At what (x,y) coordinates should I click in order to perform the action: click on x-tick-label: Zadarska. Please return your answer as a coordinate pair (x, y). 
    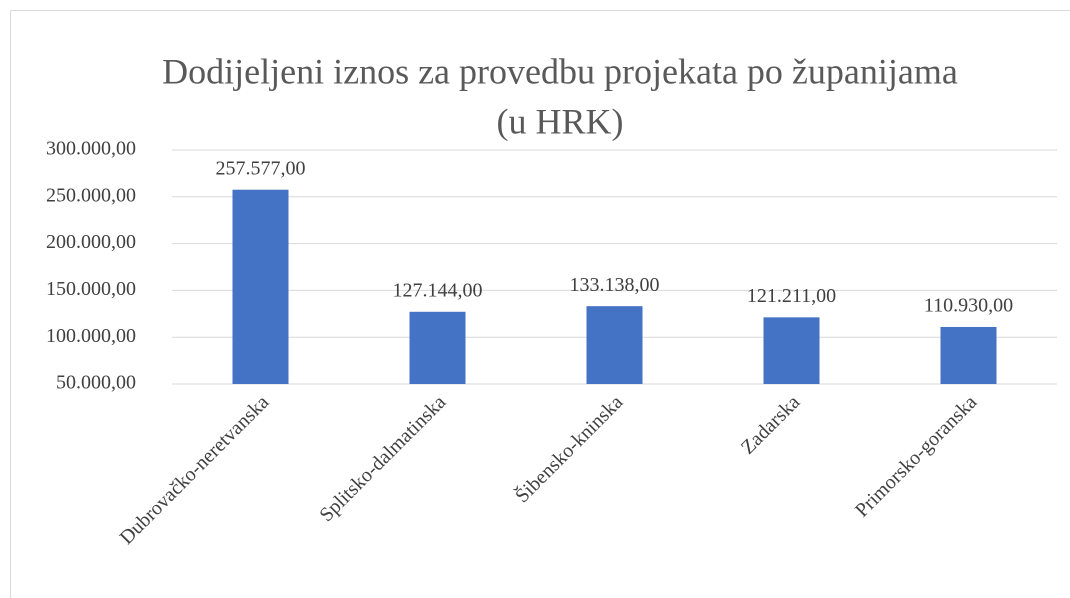
    Looking at the image, I should click on (770, 424).